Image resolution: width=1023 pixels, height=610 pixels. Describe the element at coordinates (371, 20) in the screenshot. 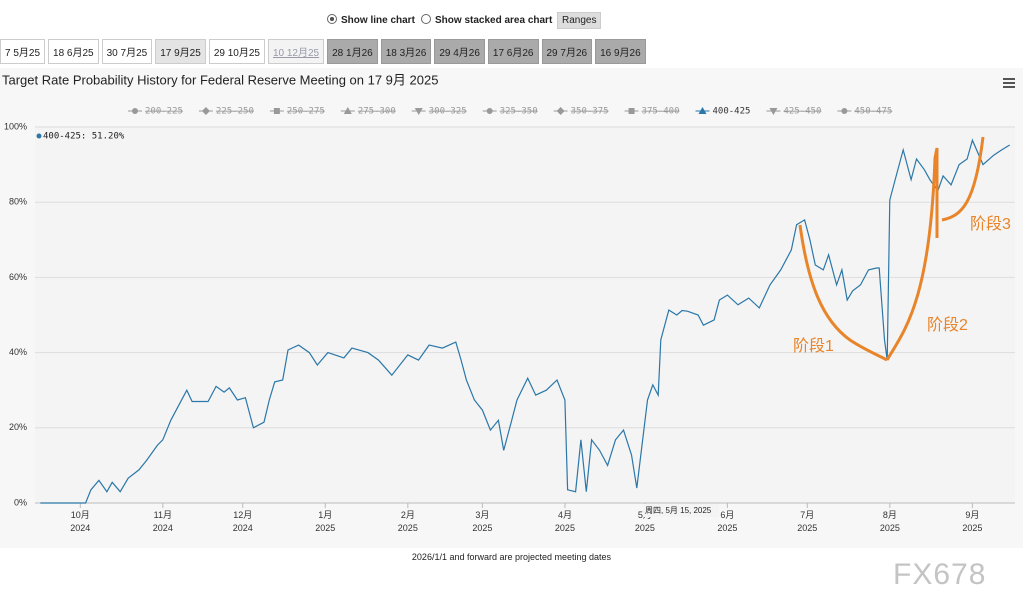

I see `radio-line: Show line chart` at that location.